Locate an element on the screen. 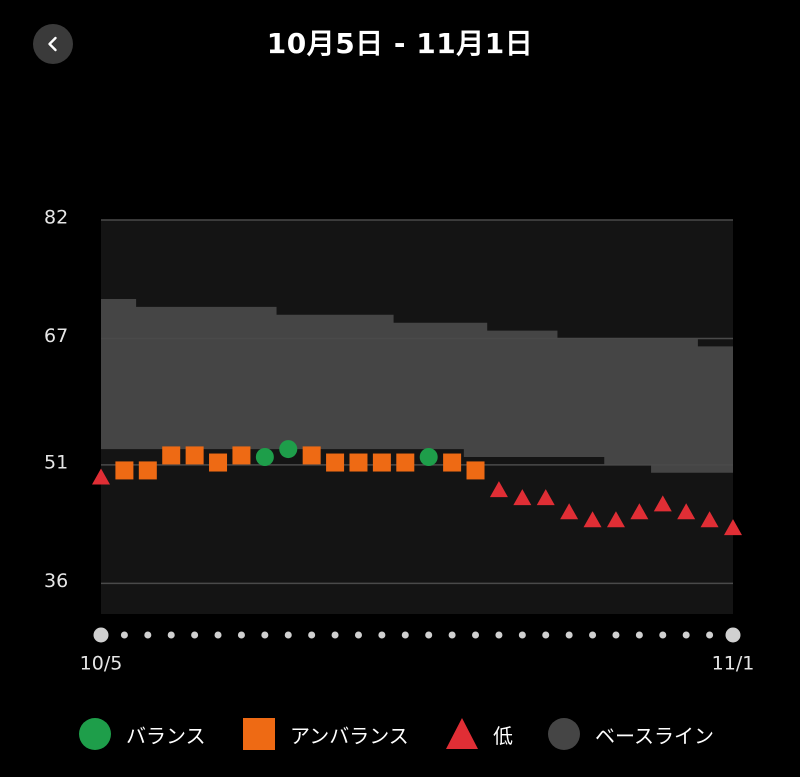 The width and height of the screenshot is (800, 777). legend-item-baseline: ベースライン is located at coordinates (630, 734).